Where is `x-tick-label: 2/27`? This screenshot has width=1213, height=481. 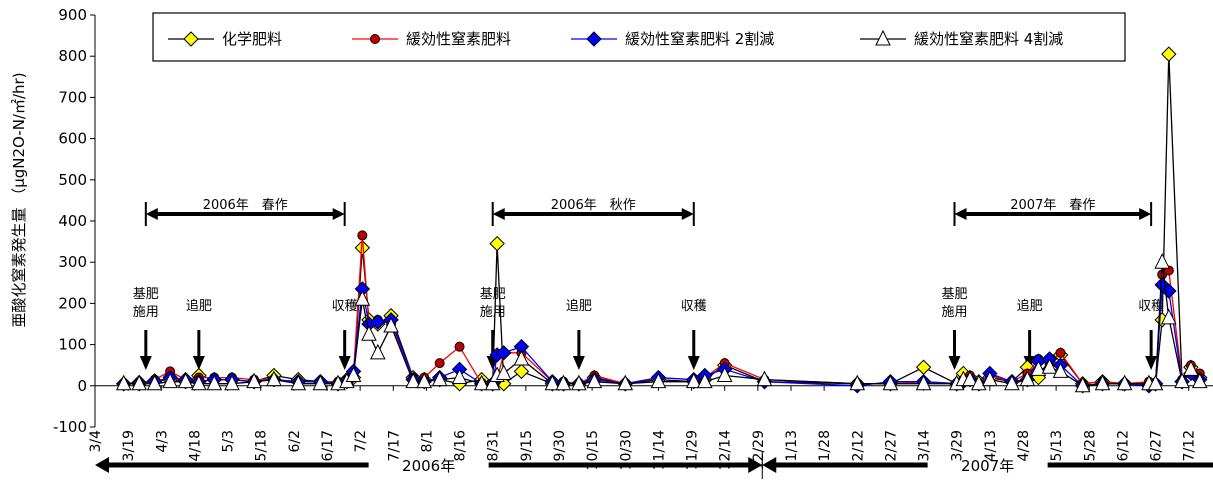 x-tick-label: 2/27 is located at coordinates (891, 445).